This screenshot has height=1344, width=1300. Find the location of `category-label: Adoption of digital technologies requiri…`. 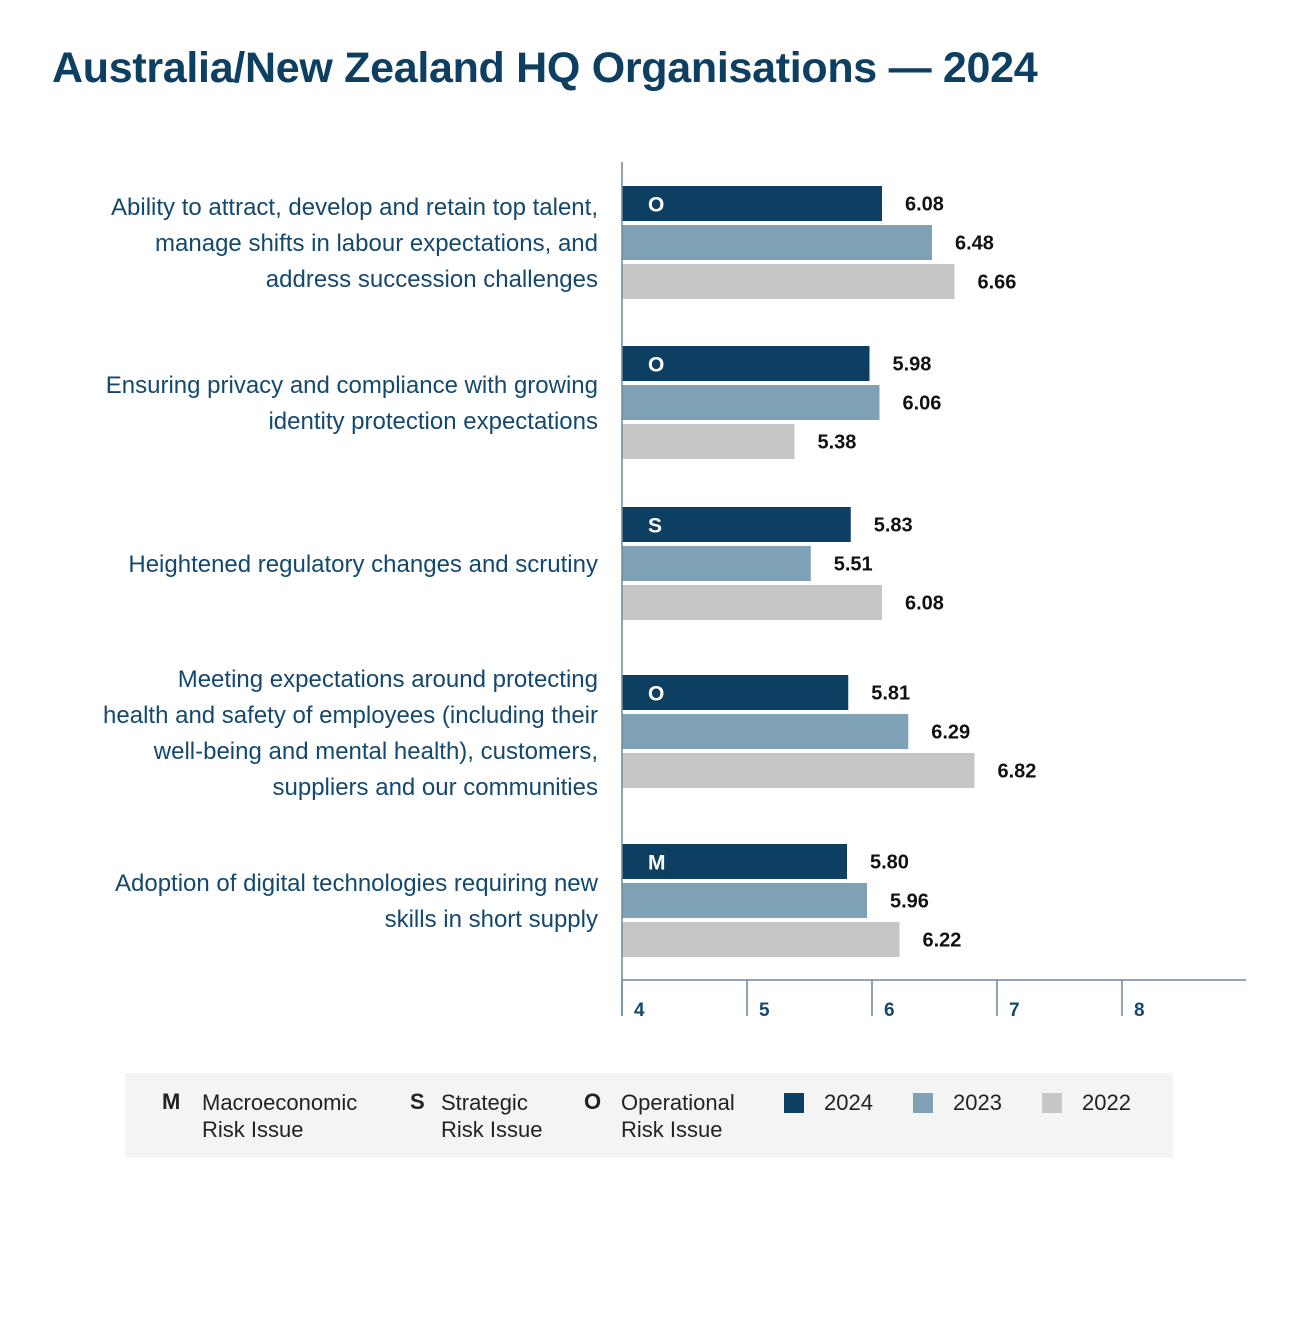

category-label: Adoption of digital technologies requiri… is located at coordinates (318, 902).